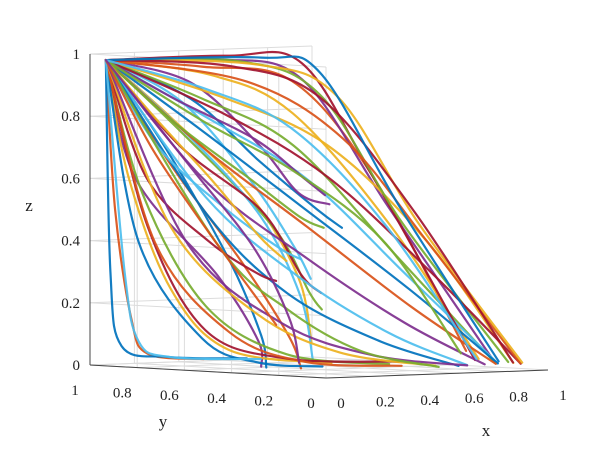 The height and width of the screenshot is (456, 600). What do you see at coordinates (263, 401) in the screenshot?
I see `y-tick-label: 0.2` at bounding box center [263, 401].